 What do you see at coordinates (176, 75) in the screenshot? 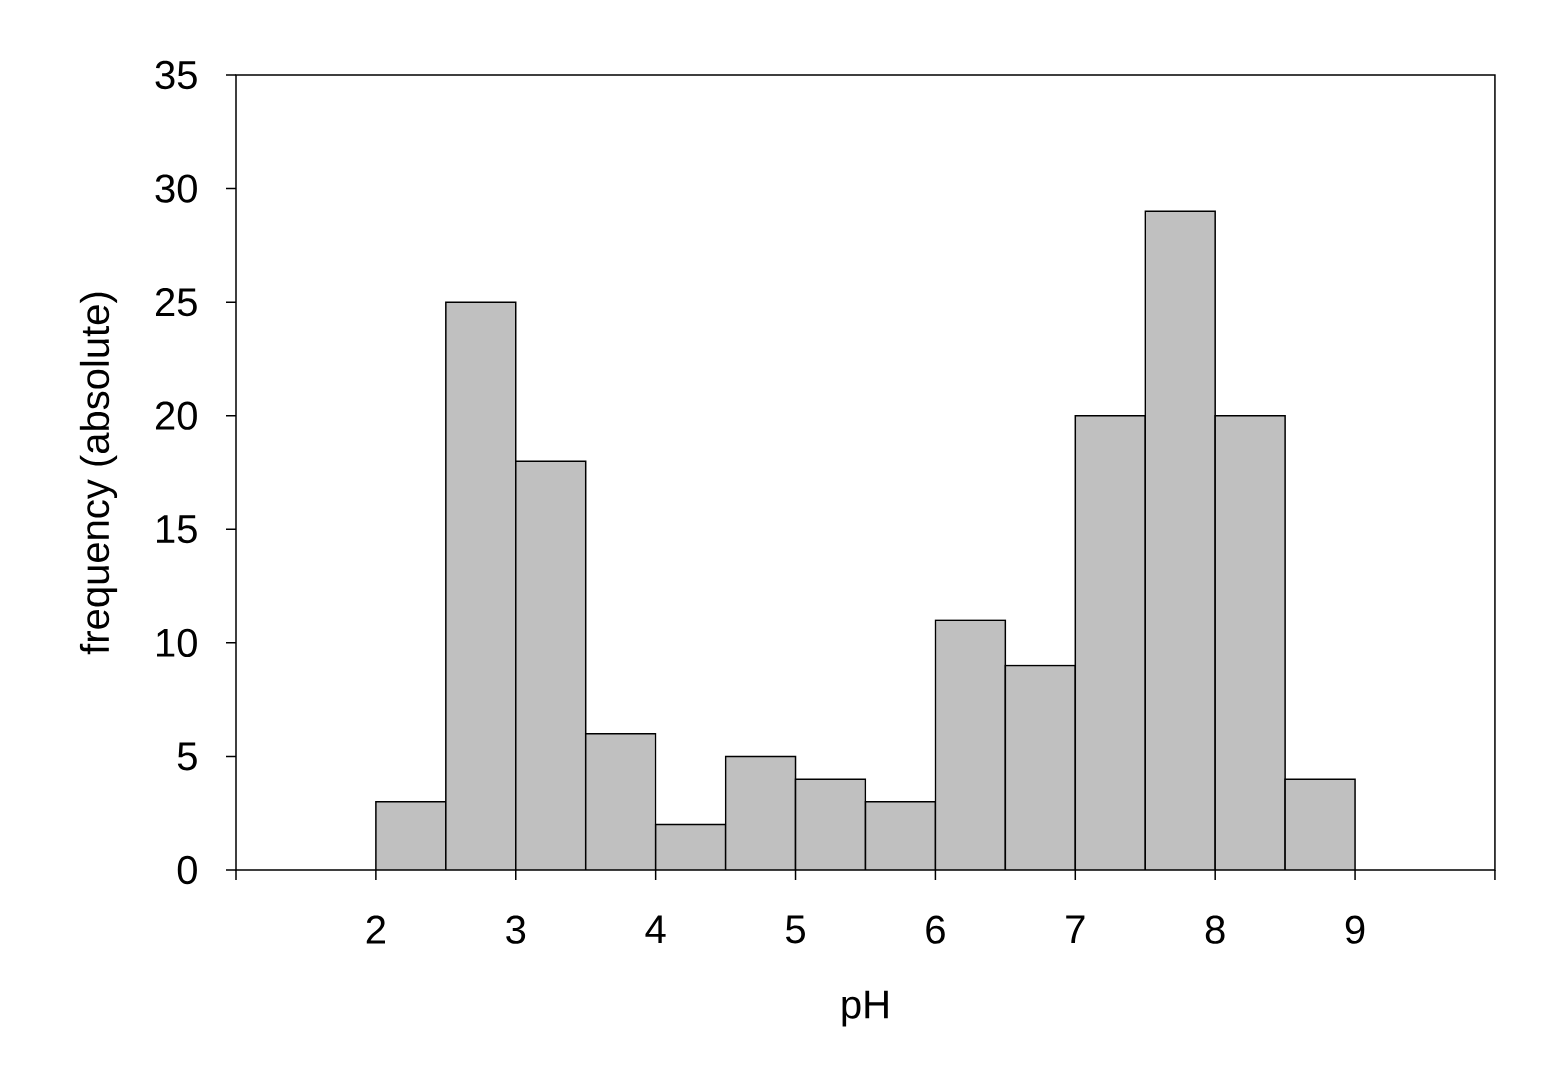
I see `y-tick-label: 35` at bounding box center [176, 75].